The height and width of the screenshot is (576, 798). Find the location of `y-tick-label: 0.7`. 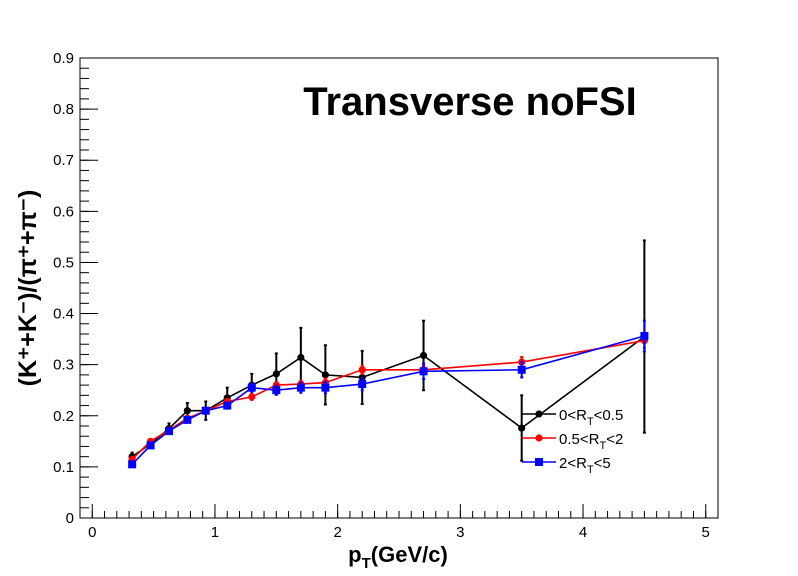

y-tick-label: 0.7 is located at coordinates (63, 160).